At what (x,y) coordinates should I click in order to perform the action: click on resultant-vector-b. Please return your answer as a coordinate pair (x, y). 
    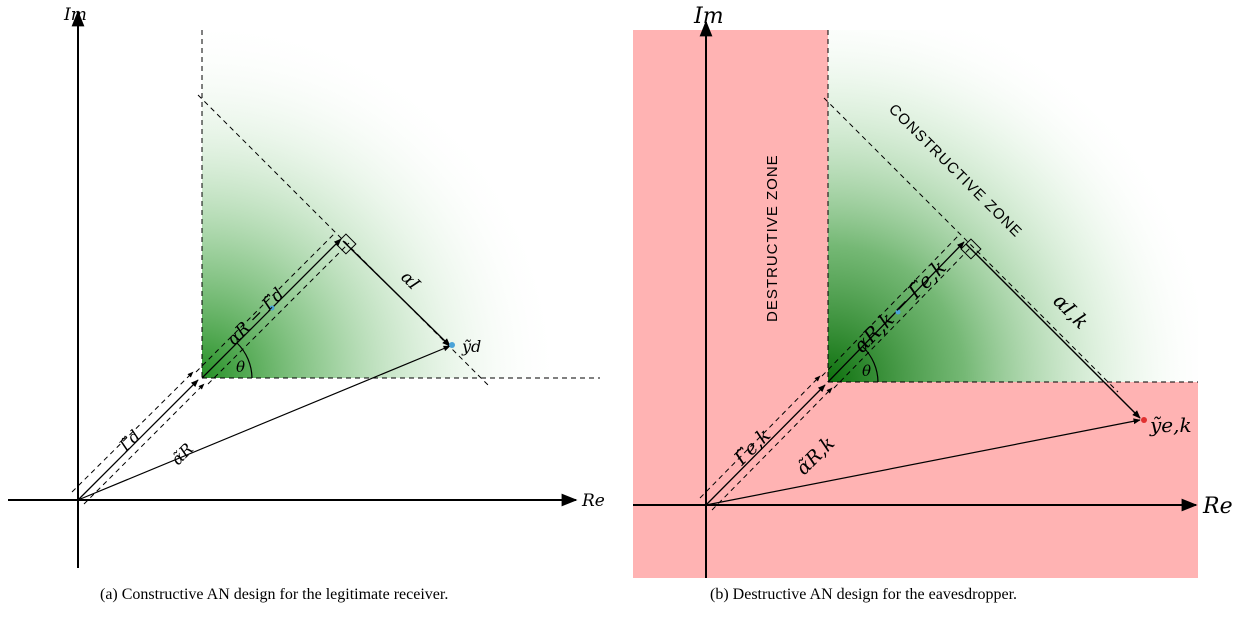
    Looking at the image, I should click on (923, 462).